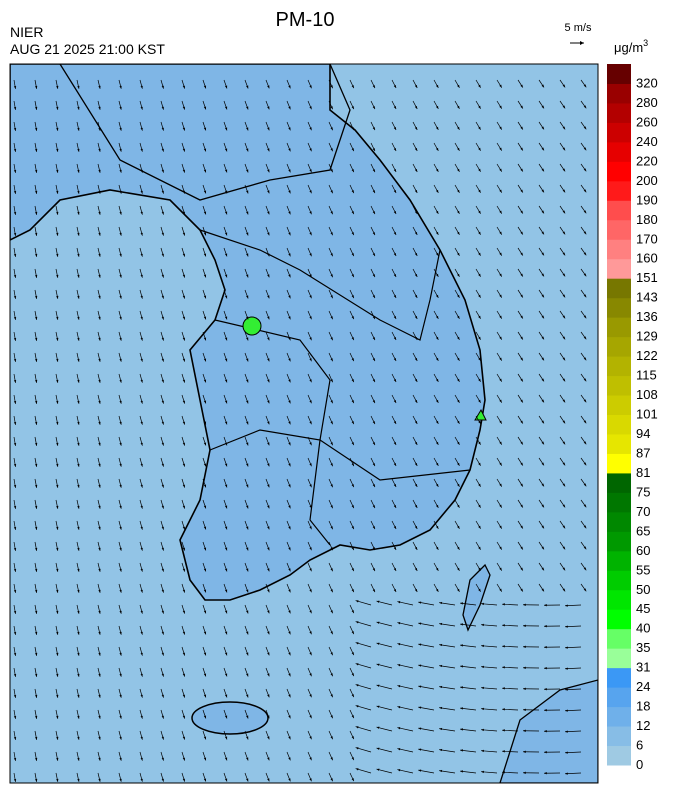 This screenshot has width=673, height=795. Describe the element at coordinates (646, 375) in the screenshot. I see `colorbar-label: 115` at that location.